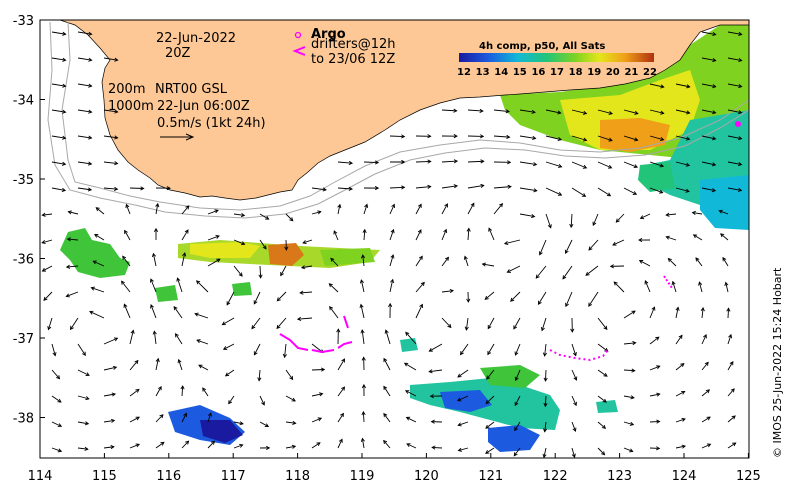  I want to click on speed-scale-arrowhead, so click(190, 137).